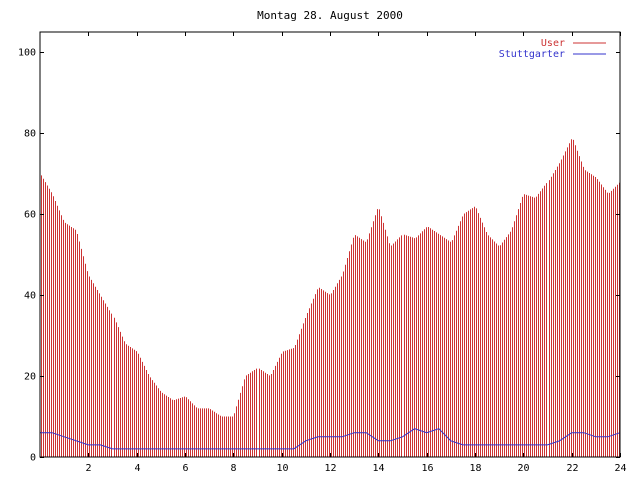 The width and height of the screenshot is (640, 480). Describe the element at coordinates (33, 458) in the screenshot. I see `y-tick-label: 0` at that location.